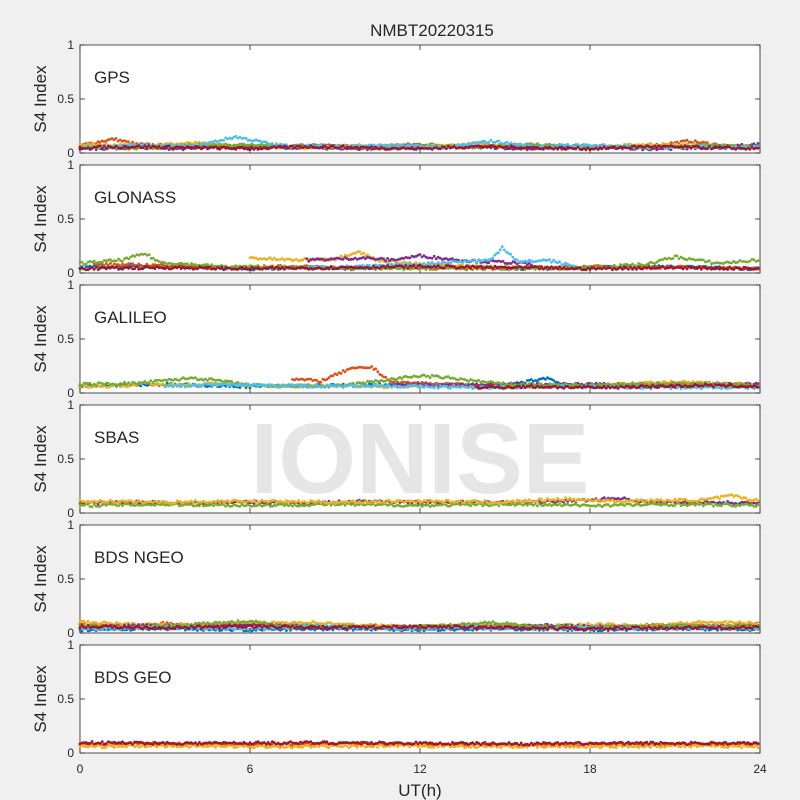 The width and height of the screenshot is (800, 800). Describe the element at coordinates (420, 99) in the screenshot. I see `axes-box` at that location.